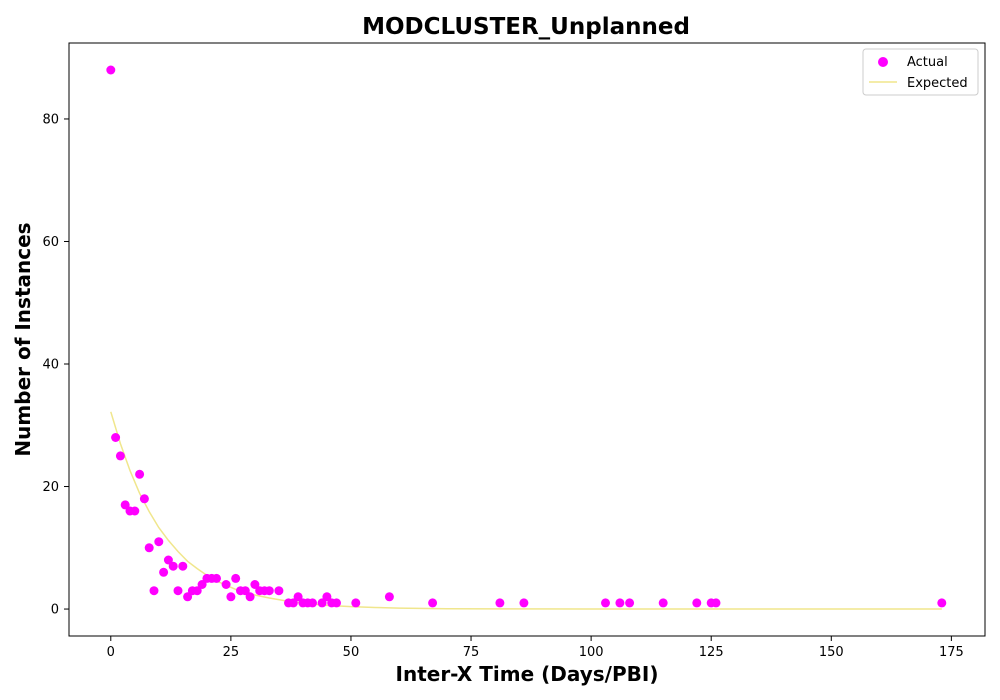  I want to click on legend-actual-label: Actual, so click(927, 62).